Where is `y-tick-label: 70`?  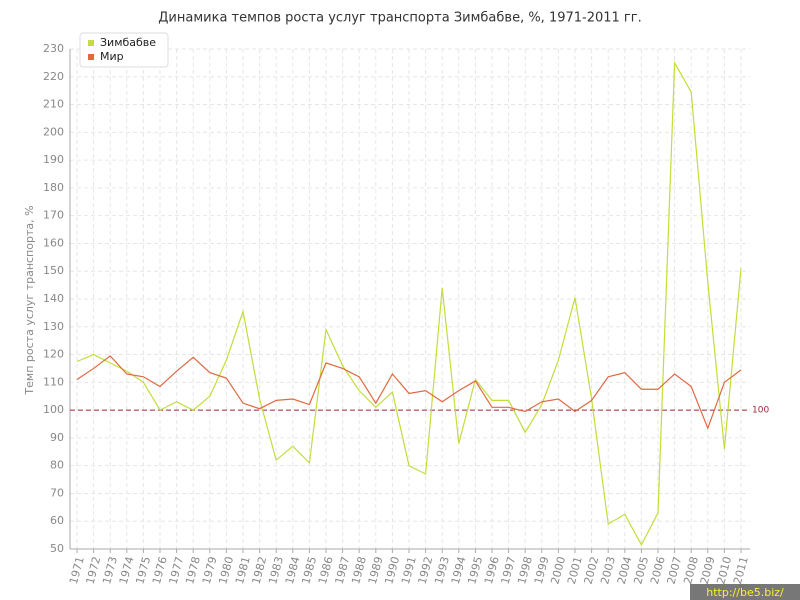 y-tick-label: 70 is located at coordinates (57, 492).